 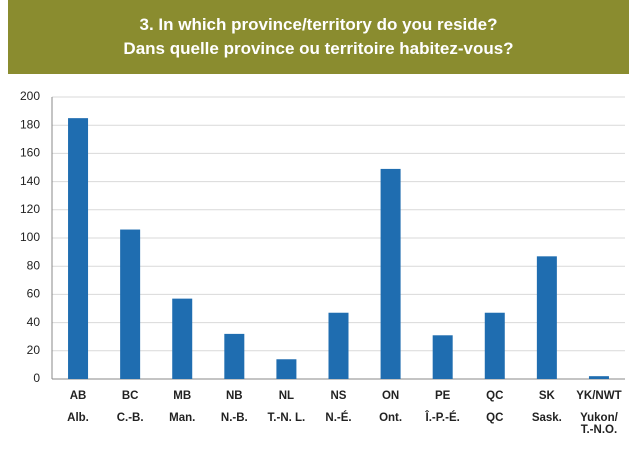 What do you see at coordinates (495, 396) in the screenshot?
I see `x-tick-label: QC` at bounding box center [495, 396].